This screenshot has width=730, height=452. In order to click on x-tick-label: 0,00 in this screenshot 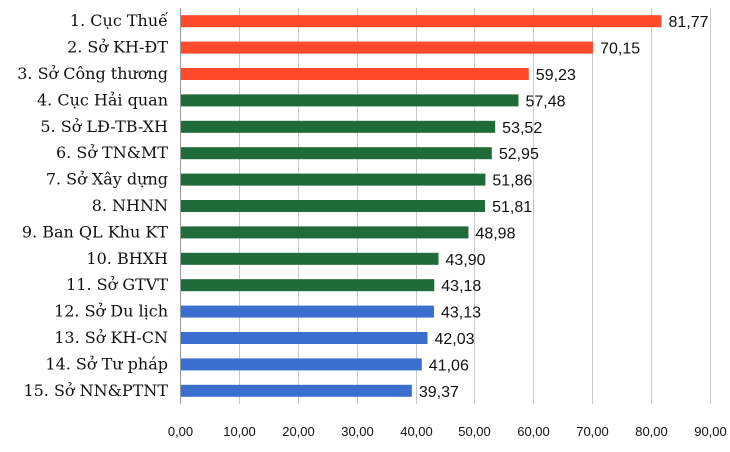, I will do `click(180, 431)`.